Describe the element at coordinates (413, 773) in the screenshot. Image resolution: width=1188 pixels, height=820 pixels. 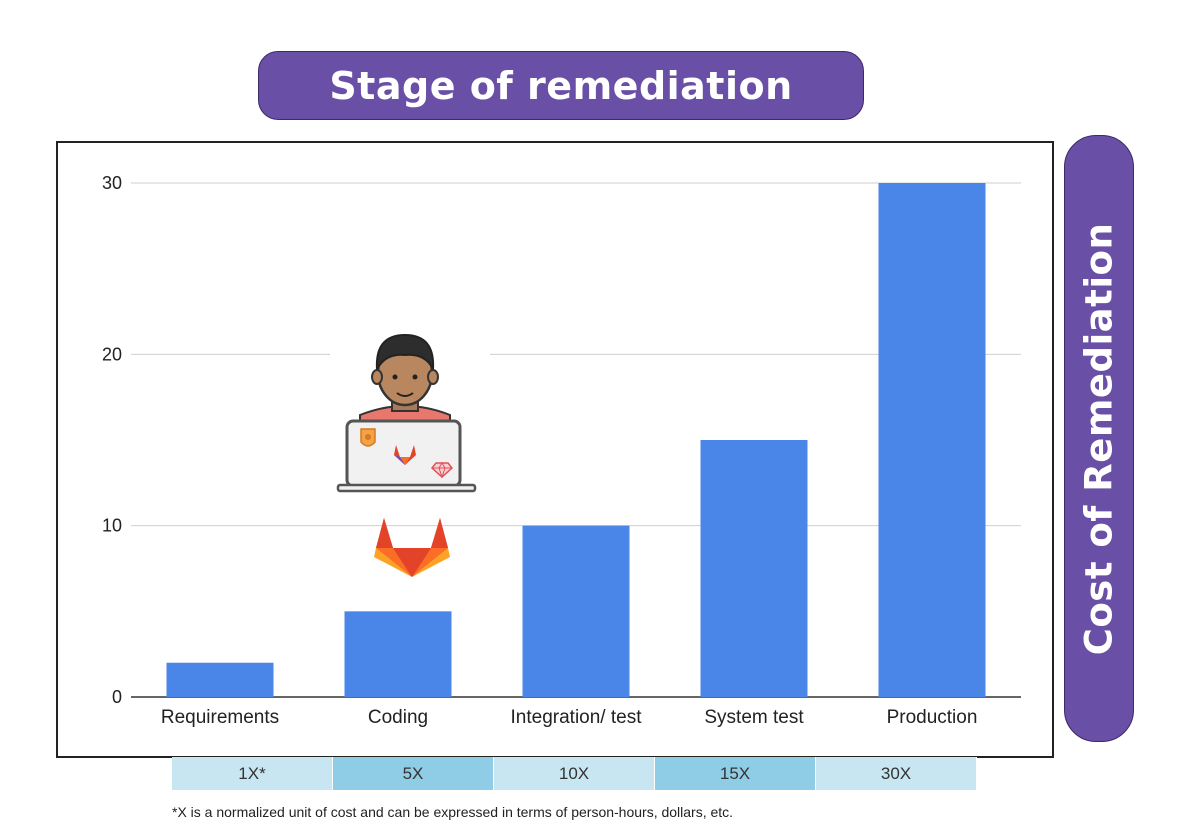
I see `multiplier-cell: 5X` at that location.